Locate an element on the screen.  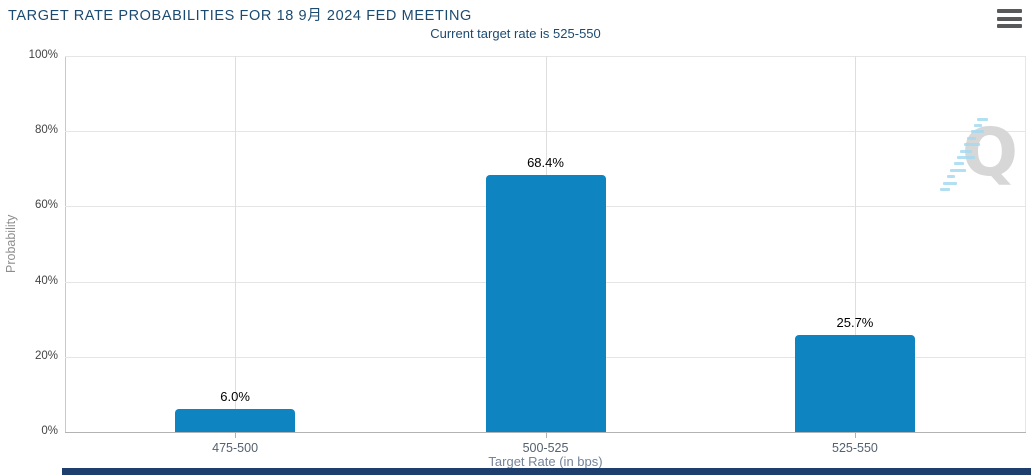
y-tick-label: 40% is located at coordinates (46, 280).